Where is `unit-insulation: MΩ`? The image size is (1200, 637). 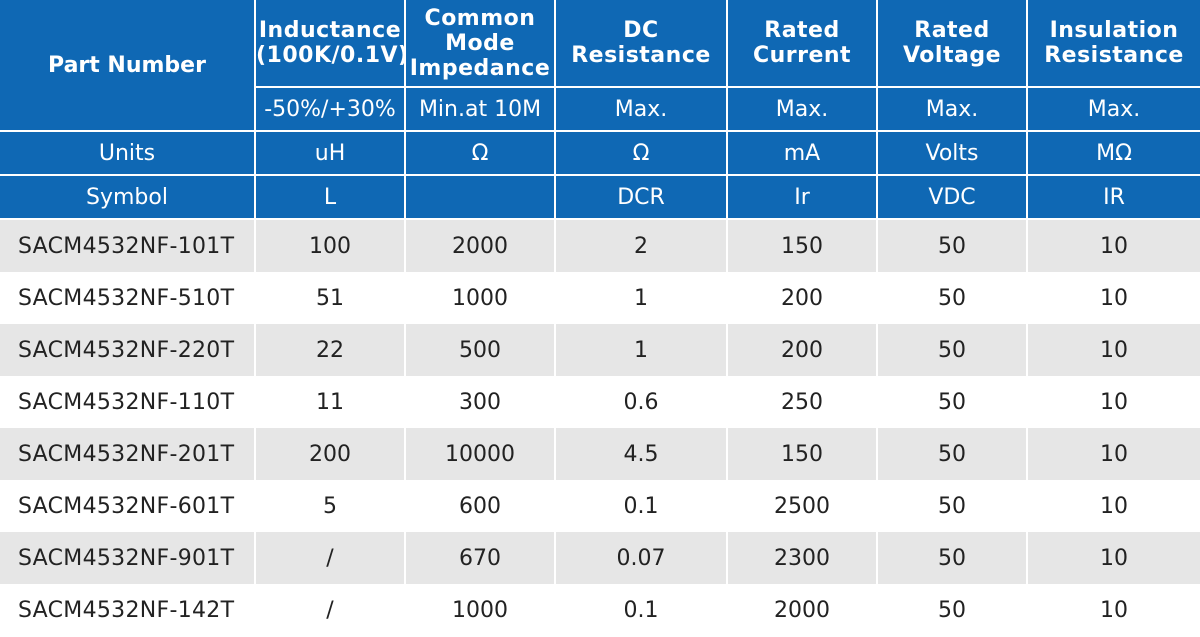
unit-insulation: MΩ is located at coordinates (1113, 153).